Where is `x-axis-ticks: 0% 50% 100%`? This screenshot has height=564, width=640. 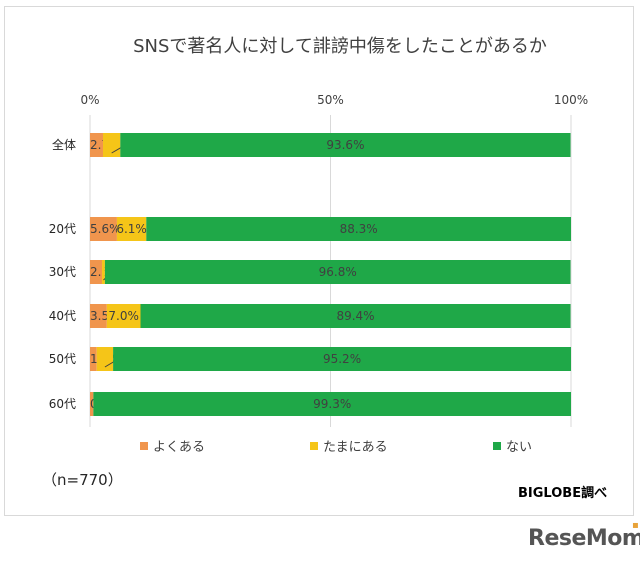
x-axis-ticks: 0% 50% 100% is located at coordinates (334, 100).